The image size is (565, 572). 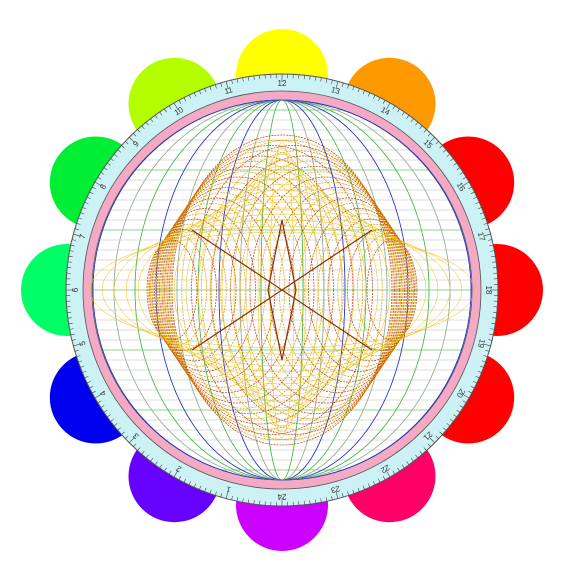 What do you see at coordinates (83, 236) in the screenshot?
I see `hour-label: 7` at bounding box center [83, 236].